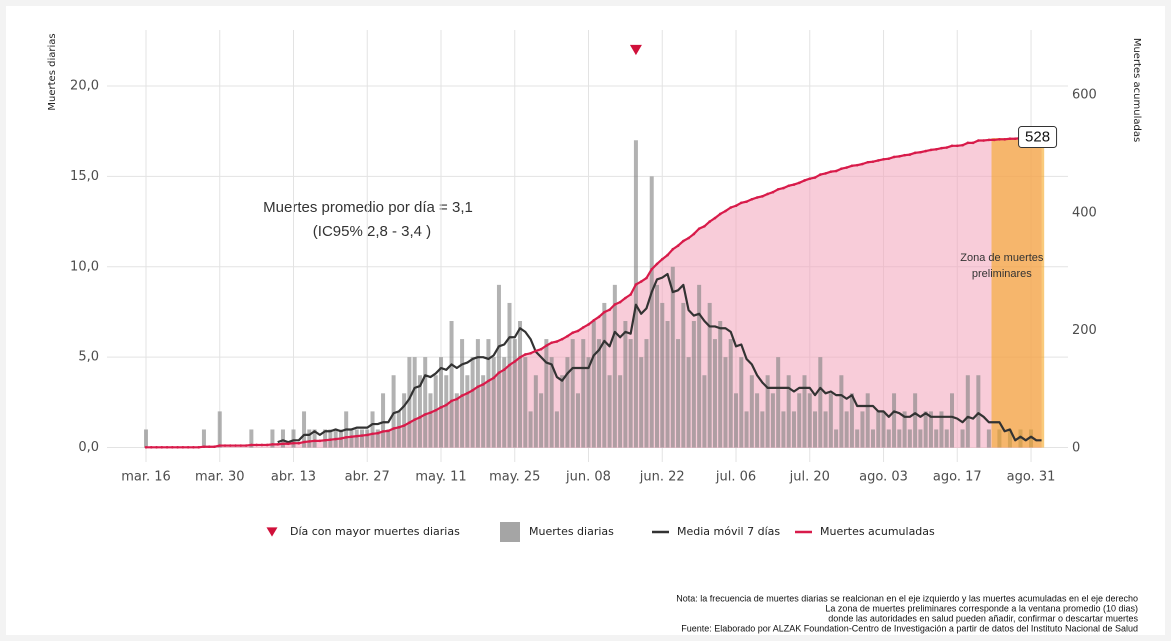 This screenshot has height=641, width=1171. I want to click on zone-label: Zona de muertes, so click(1002, 258).